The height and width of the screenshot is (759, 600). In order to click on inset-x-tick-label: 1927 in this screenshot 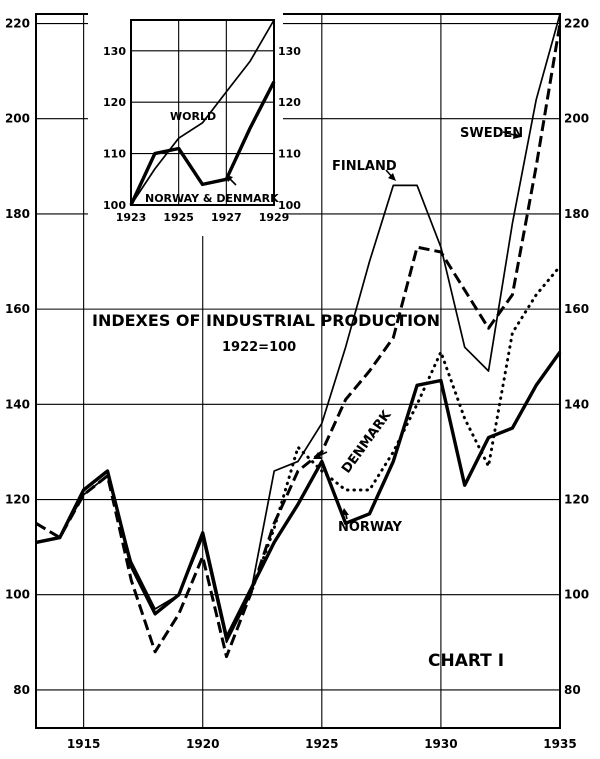, I will do `click(226, 217)`.